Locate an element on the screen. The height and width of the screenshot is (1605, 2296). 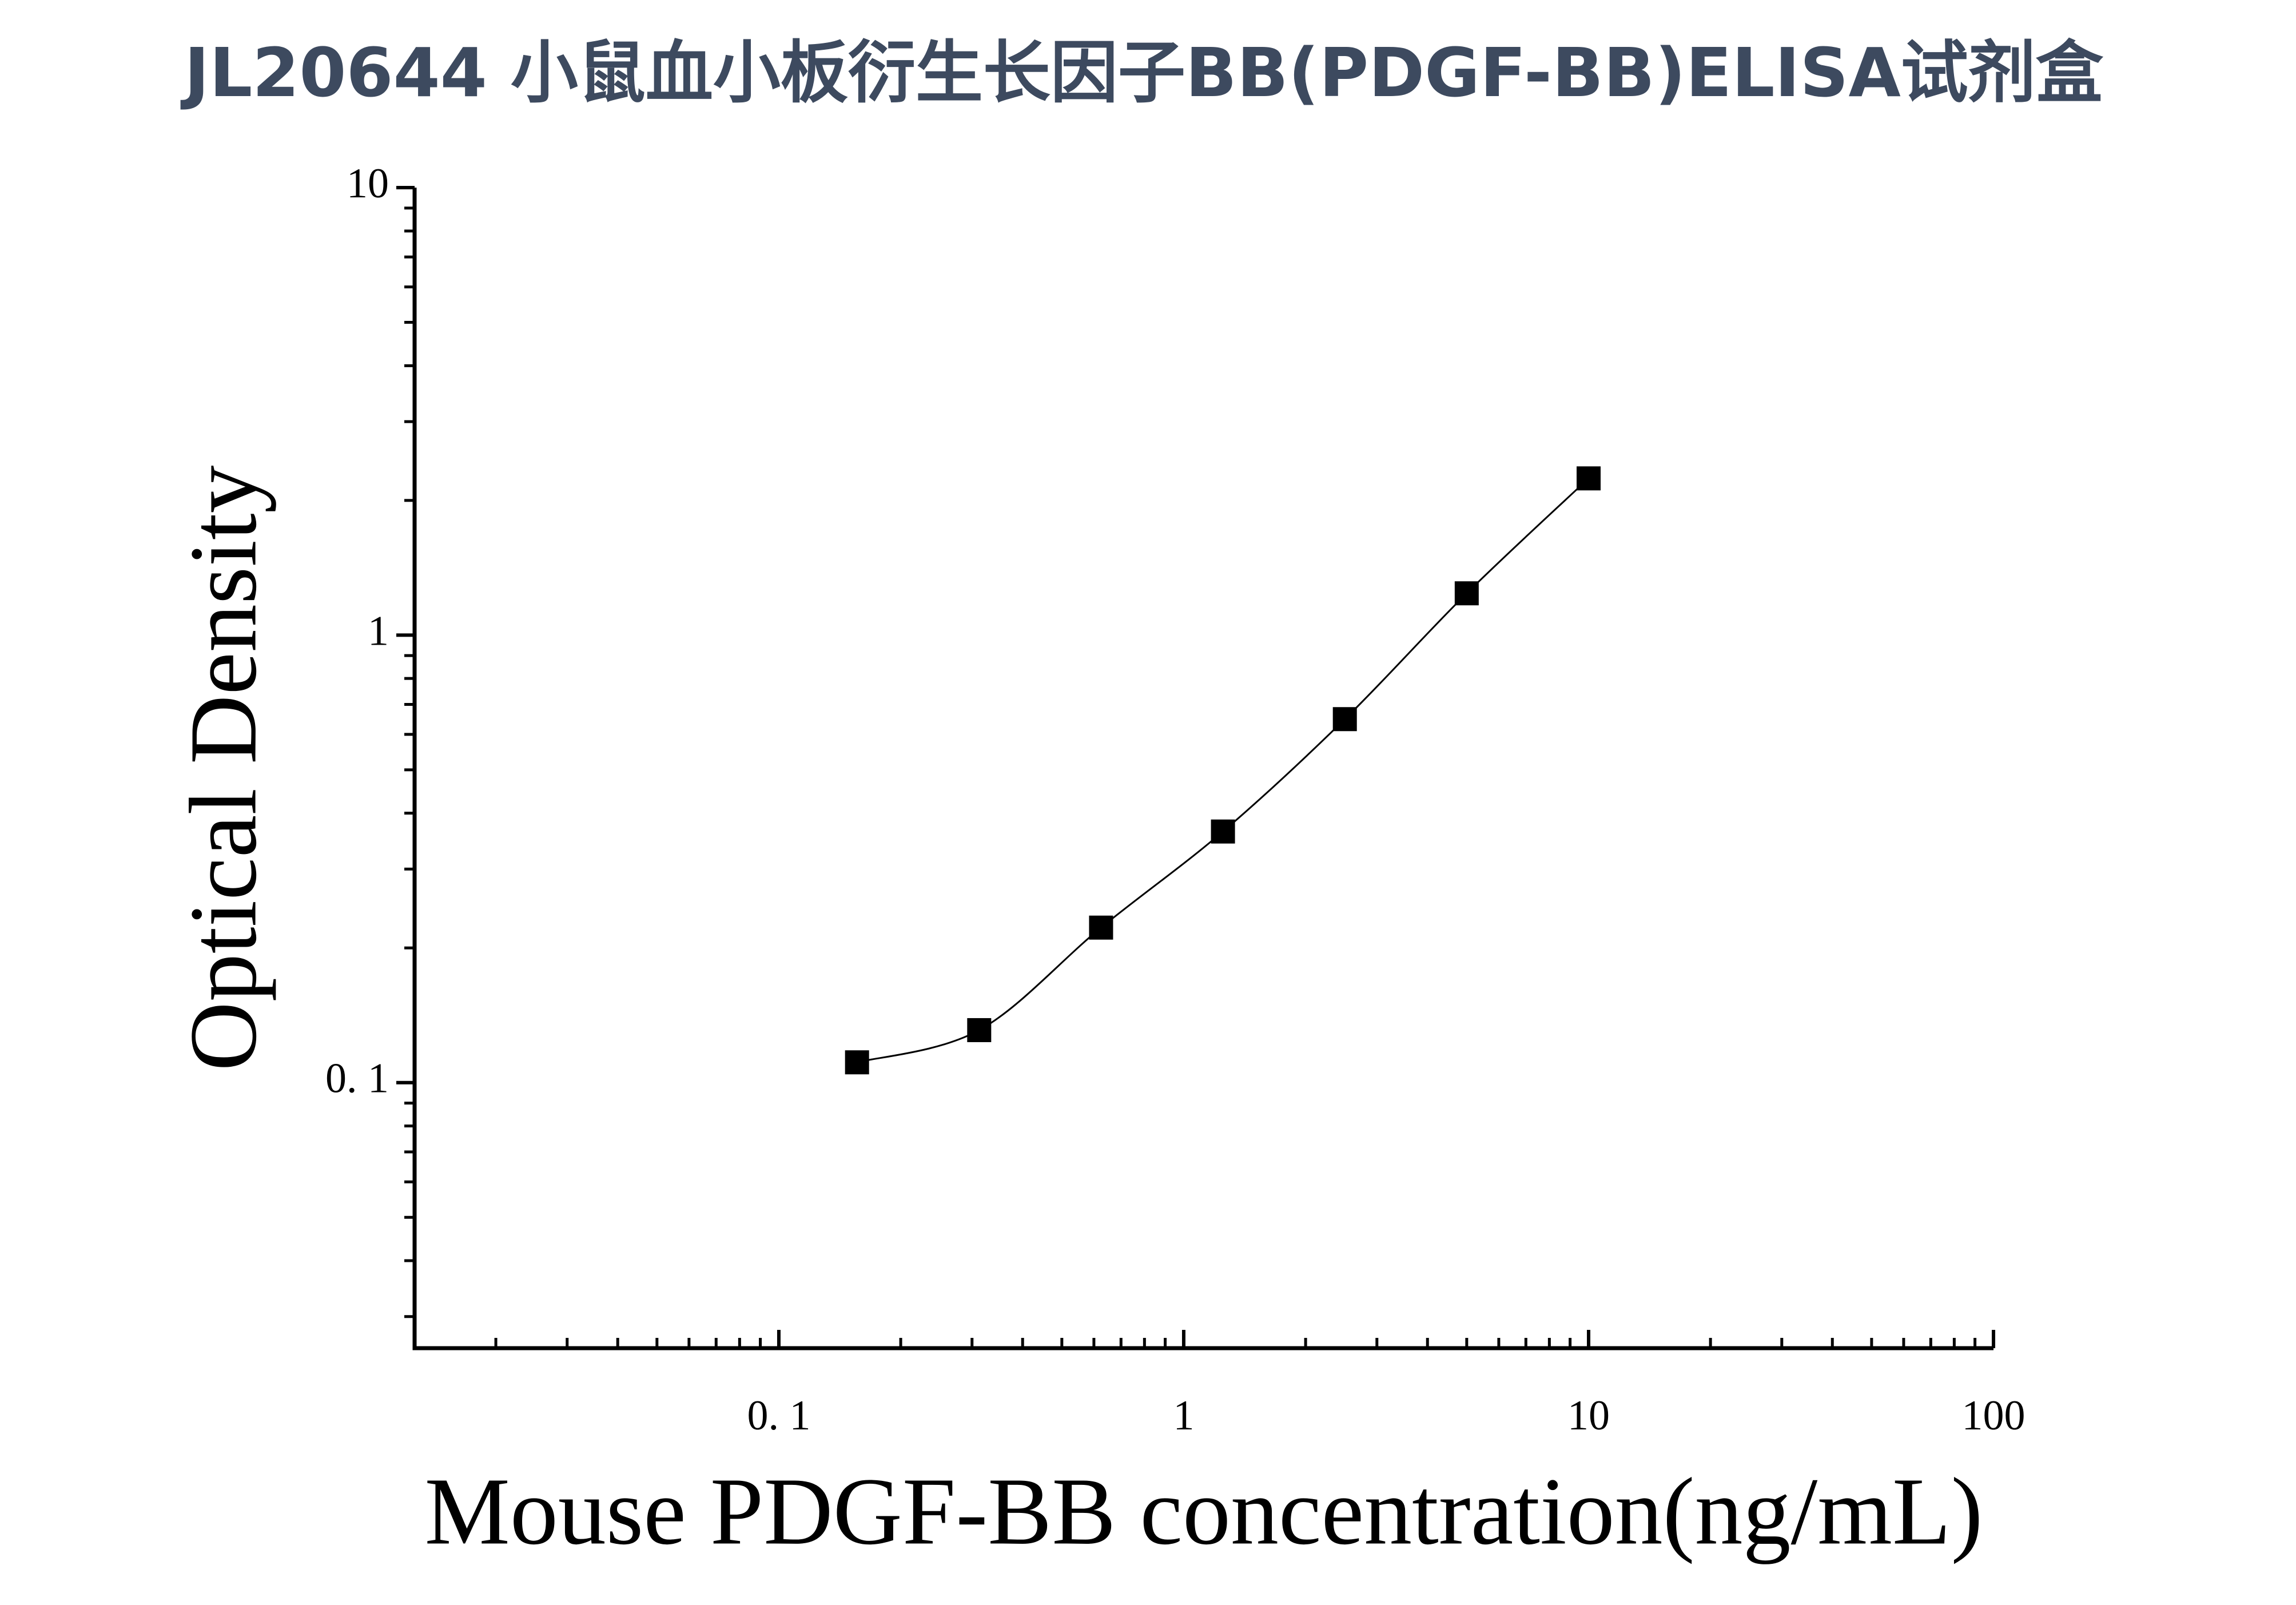
y-axis-label: Optical Density is located at coordinates (224, 768).